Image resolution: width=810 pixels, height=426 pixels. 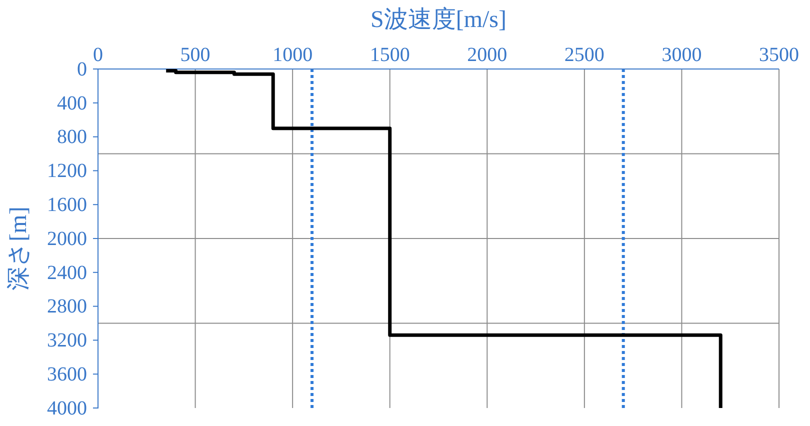 What do you see at coordinates (292, 55) in the screenshot?
I see `x-tick-label: 1000` at bounding box center [292, 55].